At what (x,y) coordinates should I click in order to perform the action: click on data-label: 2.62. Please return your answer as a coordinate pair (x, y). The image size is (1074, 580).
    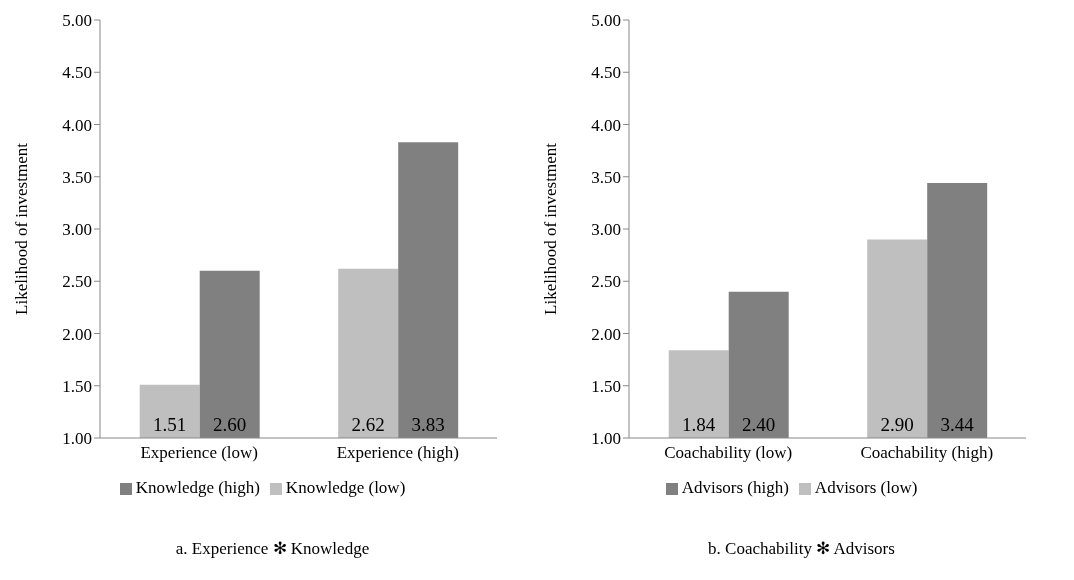
    Looking at the image, I should click on (368, 424).